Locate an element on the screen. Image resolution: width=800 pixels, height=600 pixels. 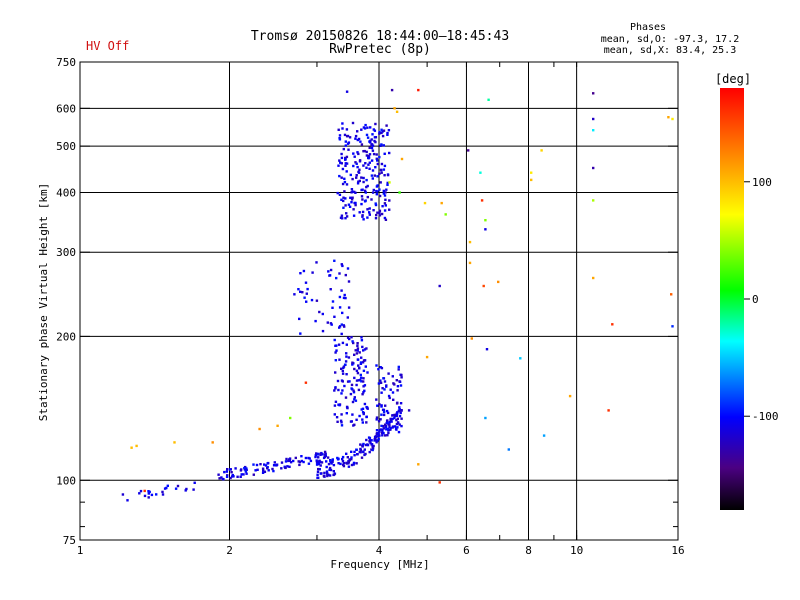
y-tick-label: 200 is located at coordinates (66, 336).